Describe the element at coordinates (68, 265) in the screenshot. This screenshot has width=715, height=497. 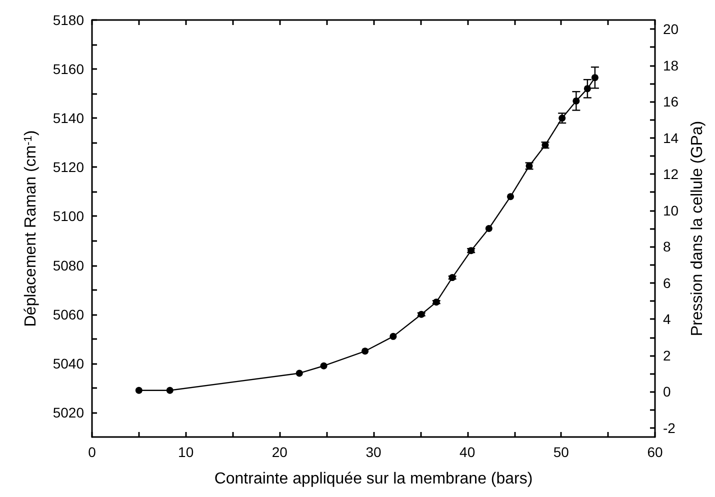
I see `y-tick-label: 5080` at that location.